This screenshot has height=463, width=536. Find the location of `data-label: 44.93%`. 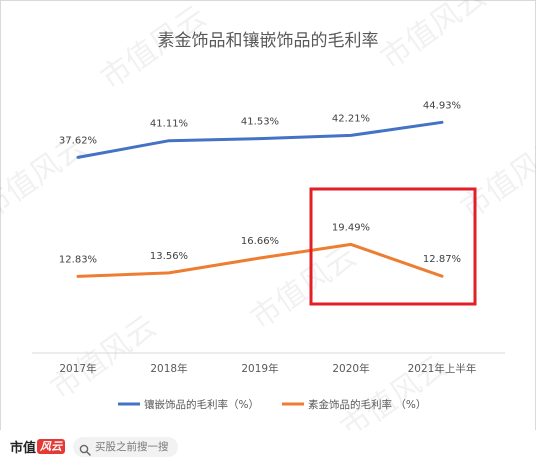

data-label: 44.93% is located at coordinates (442, 105).